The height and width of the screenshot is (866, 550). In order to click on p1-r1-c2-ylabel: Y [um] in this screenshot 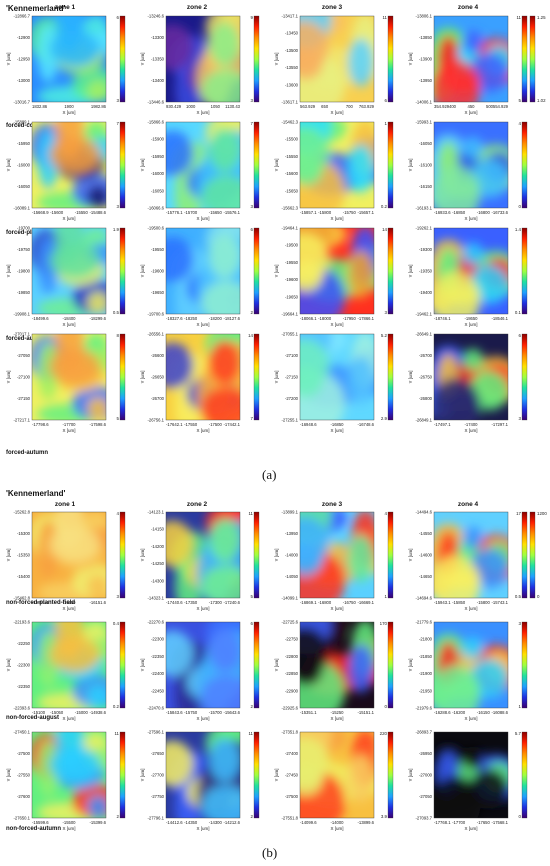, I will do `click(276, 665)`.